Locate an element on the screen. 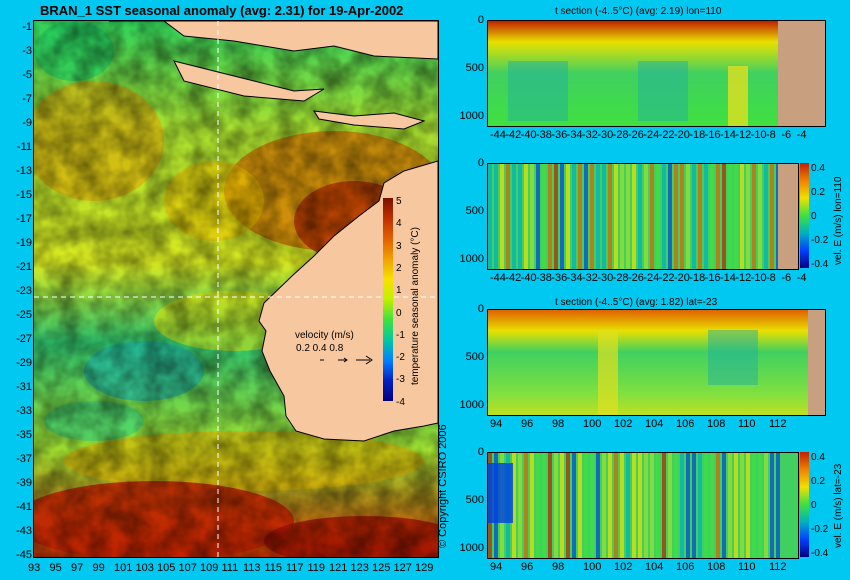 The width and height of the screenshot is (850, 580). section-x-tick: -34 is located at coordinates (574, 278).